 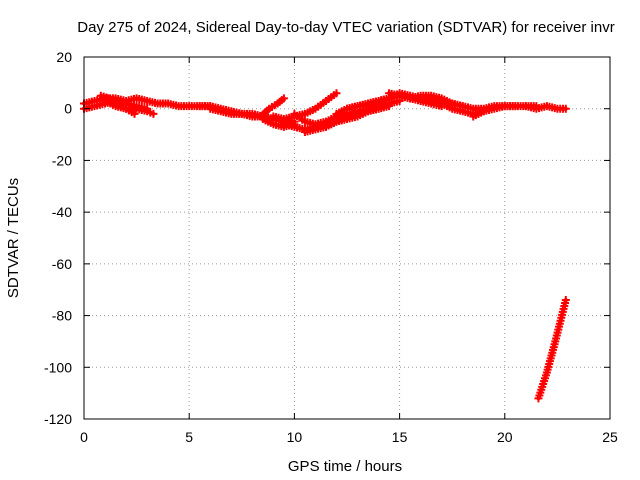 I want to click on x-tick-label: 10, so click(x=295, y=437).